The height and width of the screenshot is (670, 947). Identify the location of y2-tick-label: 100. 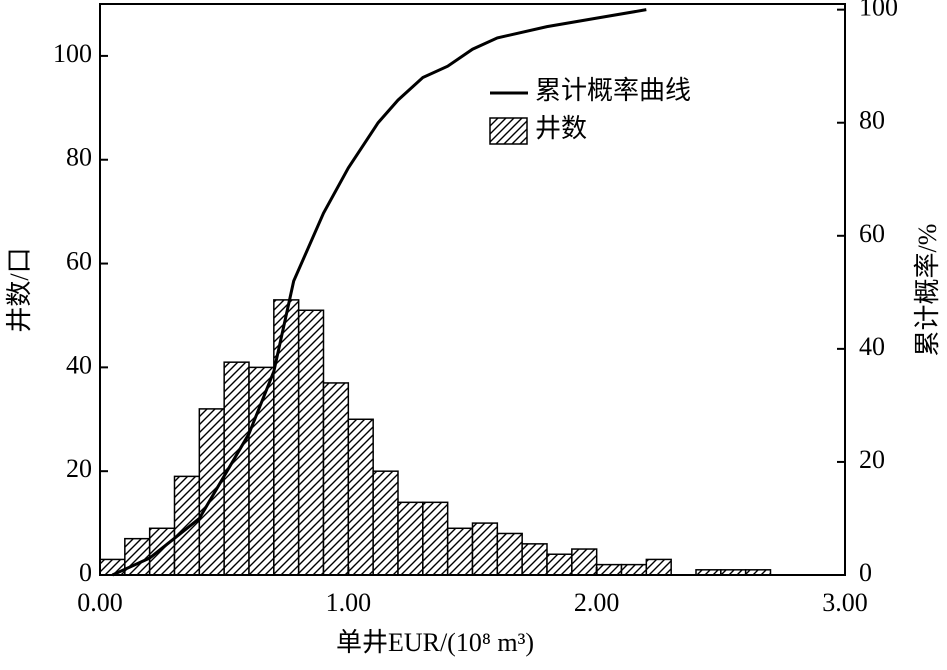
(878, 11).